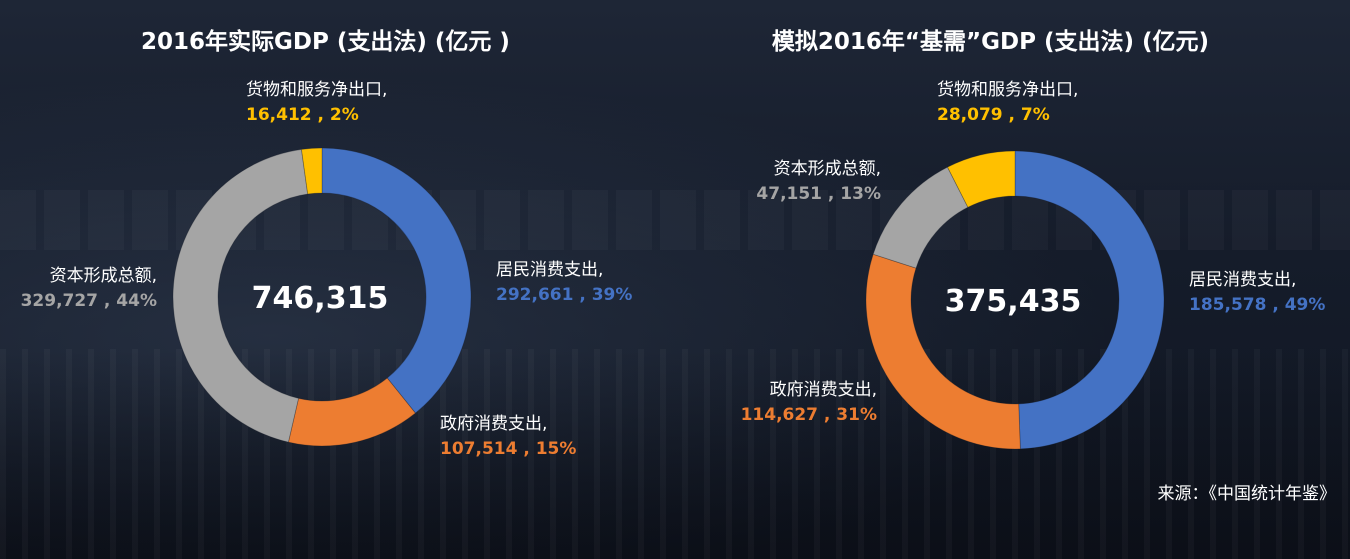 This screenshot has width=1350, height=559. What do you see at coordinates (508, 449) in the screenshot?
I see `segment-value: 107,514 , 15%` at bounding box center [508, 449].